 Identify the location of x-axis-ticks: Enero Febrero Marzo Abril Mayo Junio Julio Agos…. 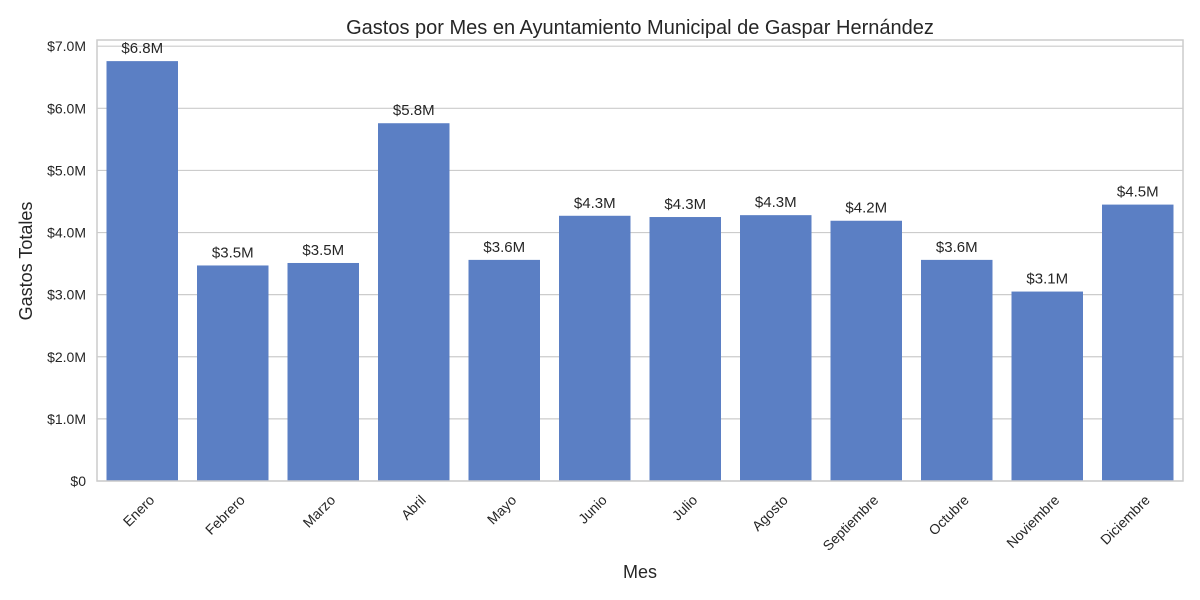
(636, 523).